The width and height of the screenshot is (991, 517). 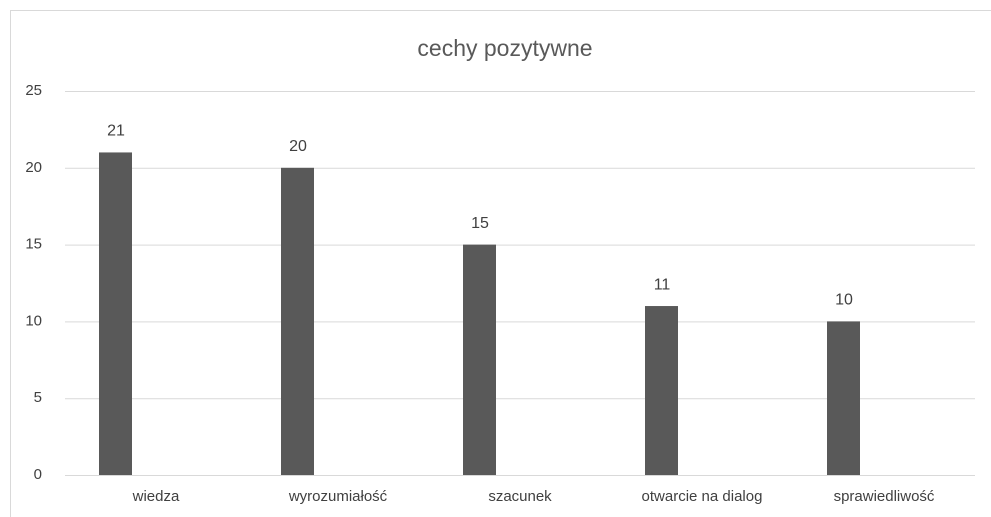 What do you see at coordinates (33, 90) in the screenshot?
I see `y-tick-label: 25` at bounding box center [33, 90].